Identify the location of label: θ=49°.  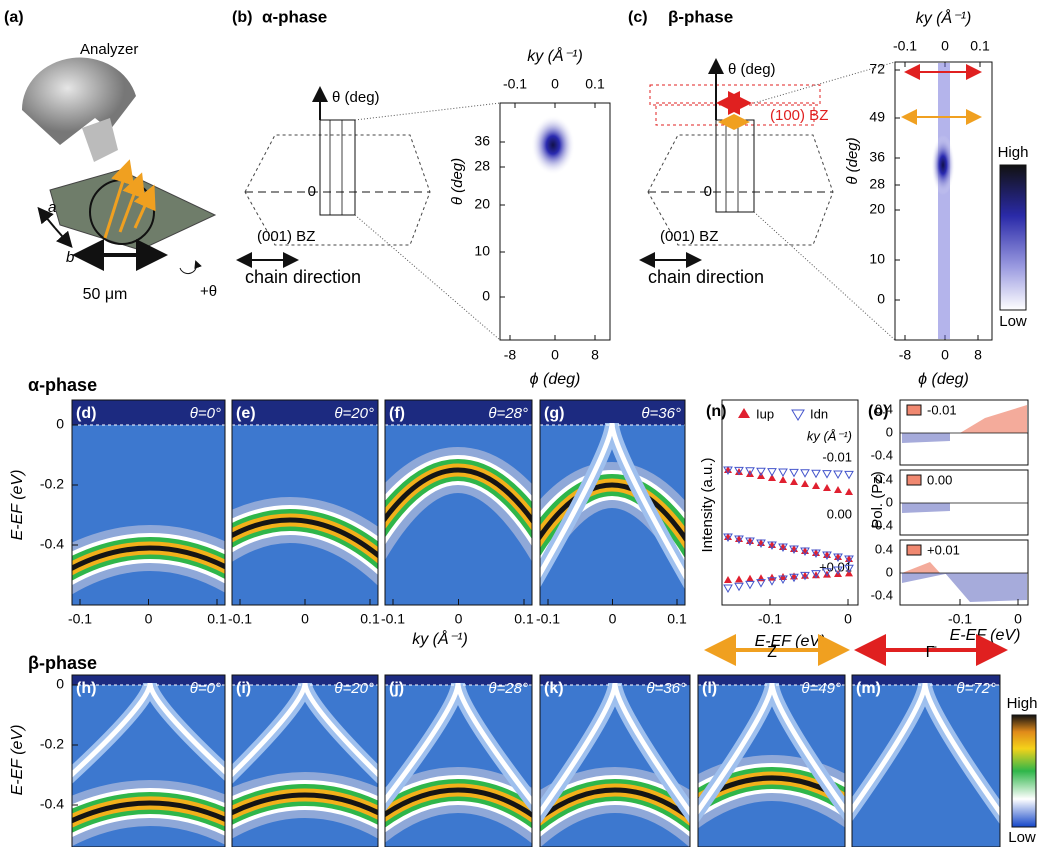
(821, 688).